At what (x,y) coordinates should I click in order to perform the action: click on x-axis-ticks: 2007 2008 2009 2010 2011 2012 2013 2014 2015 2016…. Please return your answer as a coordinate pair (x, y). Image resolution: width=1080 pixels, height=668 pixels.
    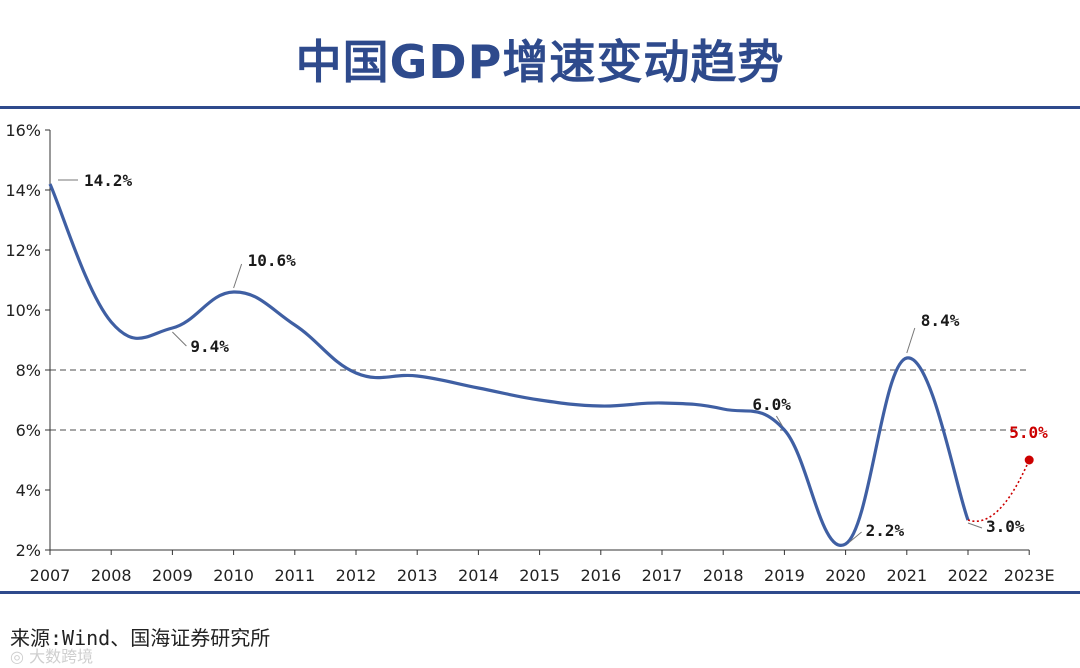
    Looking at the image, I should click on (542, 567).